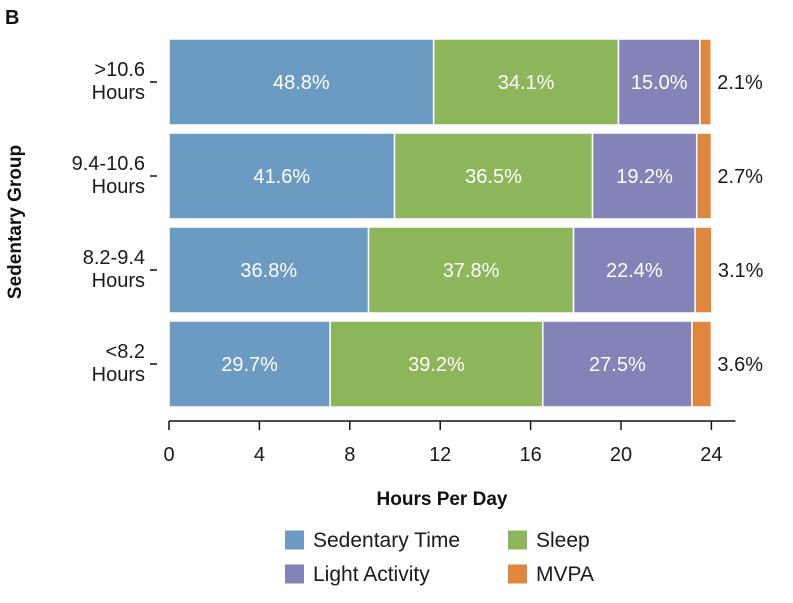 This screenshot has width=793, height=603. Describe the element at coordinates (371, 574) in the screenshot. I see `legend-label: Light Activity` at that location.